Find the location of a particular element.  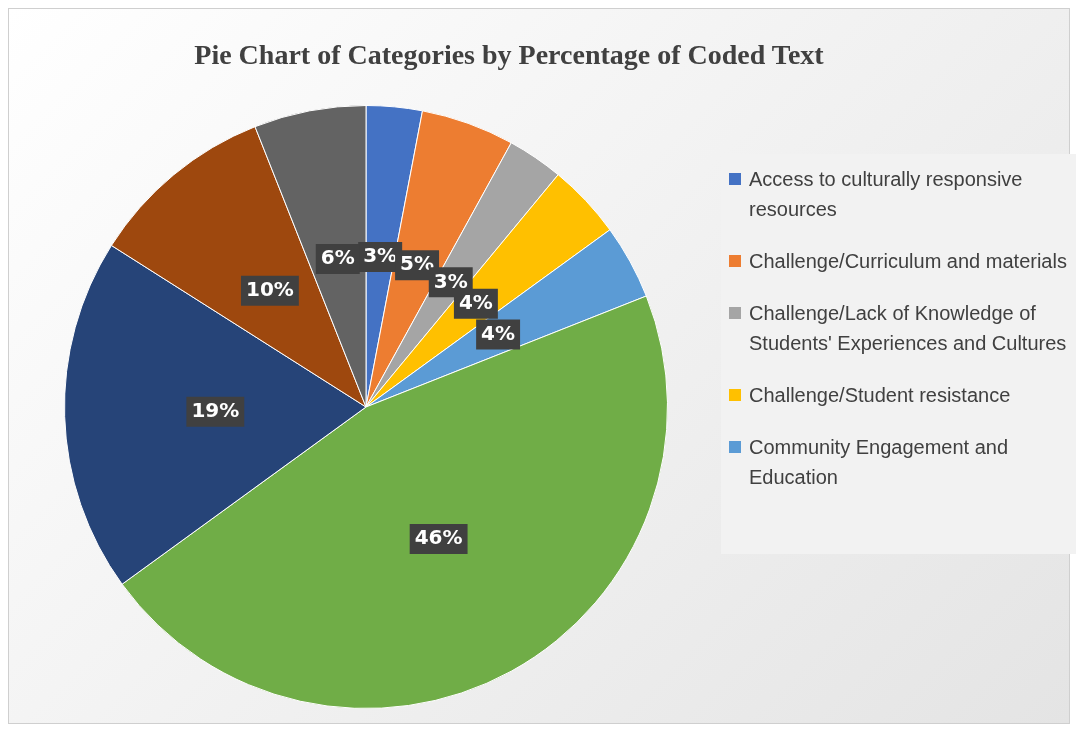

legend-label: Challenge/Lack of Knowledge of Students' Experiences and Cultures is located at coordinates (908, 328).